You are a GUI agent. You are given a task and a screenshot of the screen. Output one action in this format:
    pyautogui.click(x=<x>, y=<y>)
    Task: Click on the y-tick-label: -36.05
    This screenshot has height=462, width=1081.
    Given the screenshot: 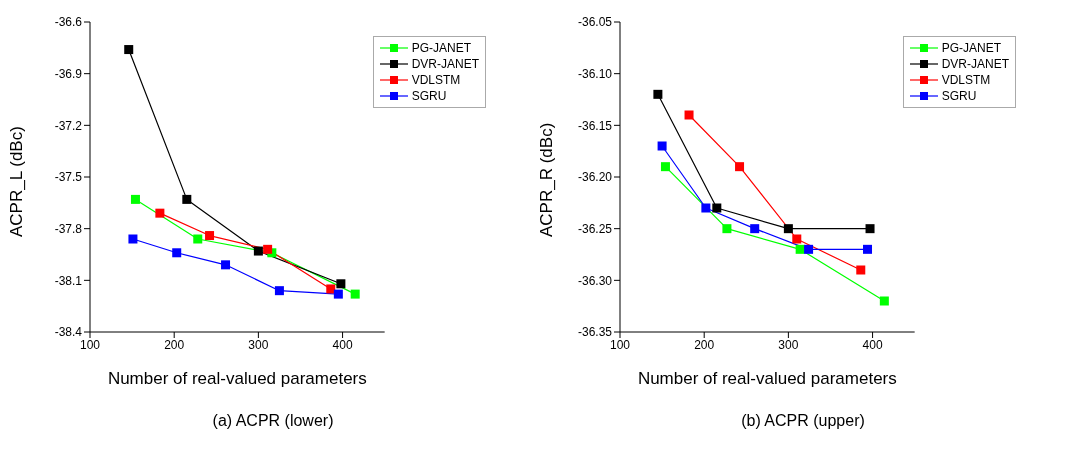 What is the action you would take?
    pyautogui.click(x=595, y=22)
    